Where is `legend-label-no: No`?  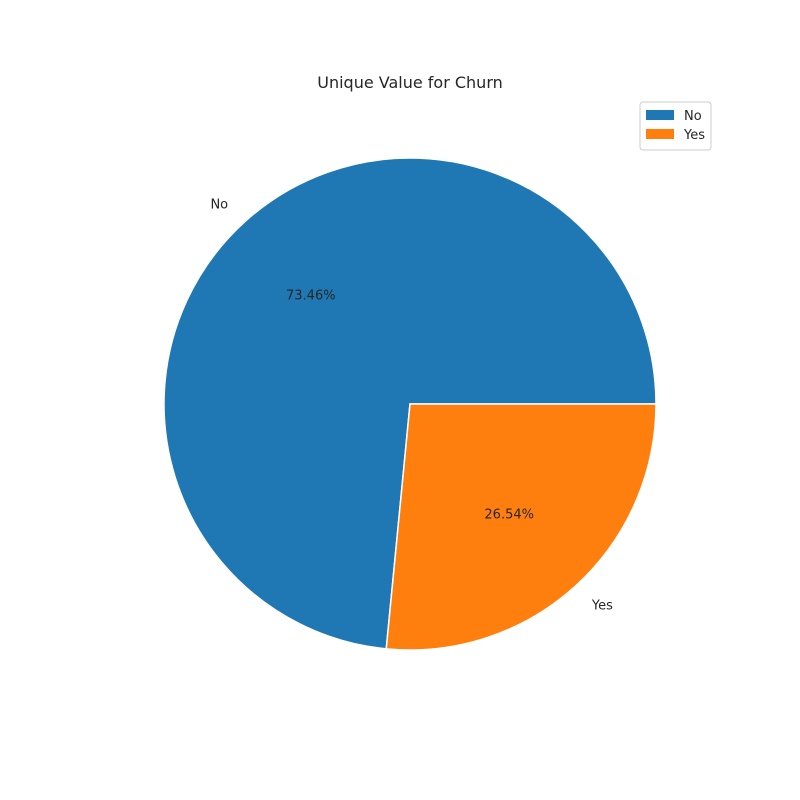 legend-label-no: No is located at coordinates (693, 116).